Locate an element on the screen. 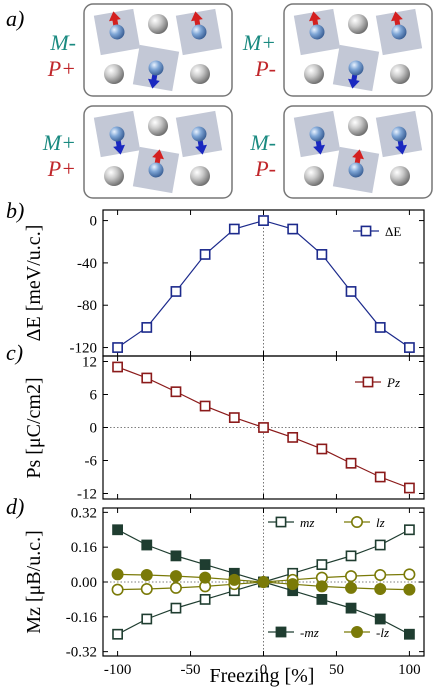 Image resolution: width=436 pixels, height=689 pixels. y-tick-label: 0 is located at coordinates (94, 222).